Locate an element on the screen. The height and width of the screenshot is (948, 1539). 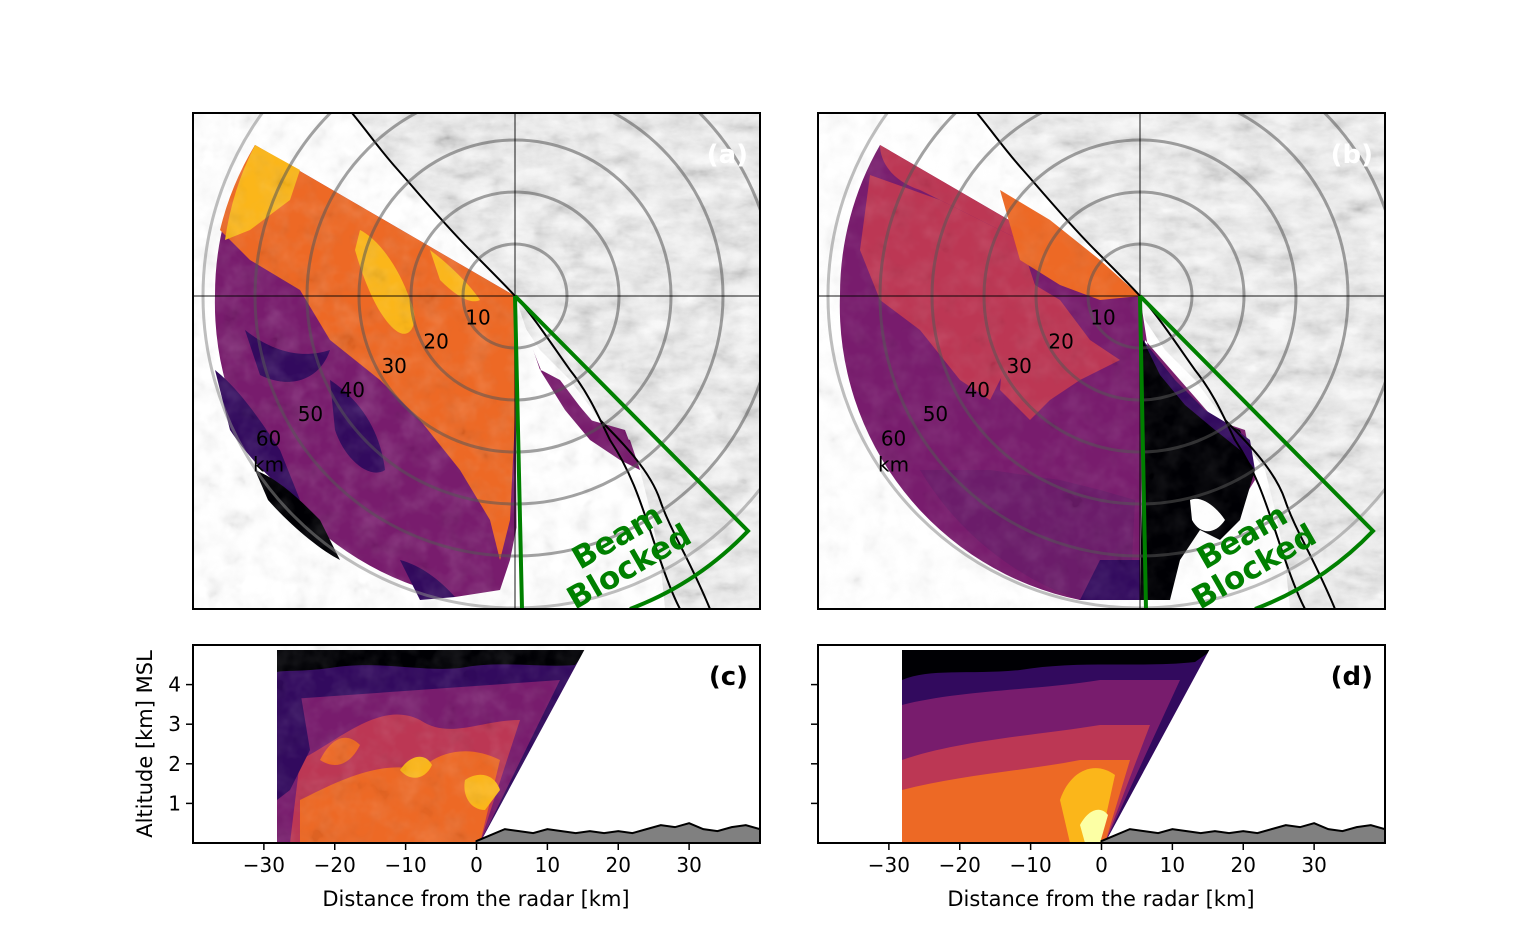
rhi-panel-c is located at coordinates (476, 744).